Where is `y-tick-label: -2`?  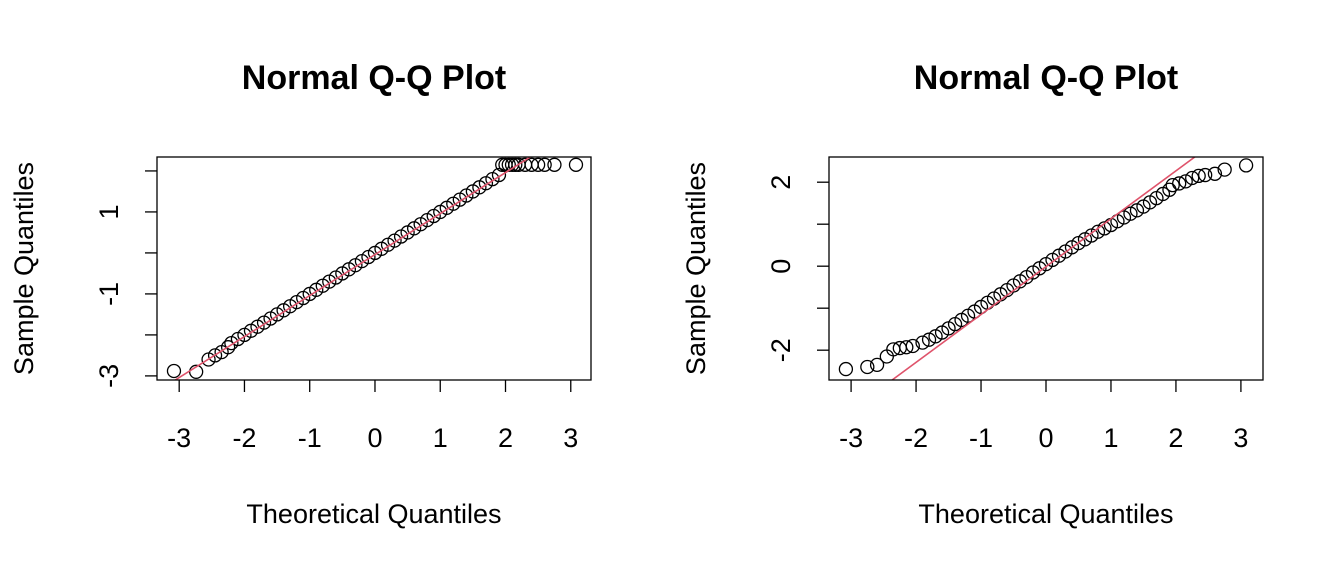 y-tick-label: -2 is located at coordinates (781, 350).